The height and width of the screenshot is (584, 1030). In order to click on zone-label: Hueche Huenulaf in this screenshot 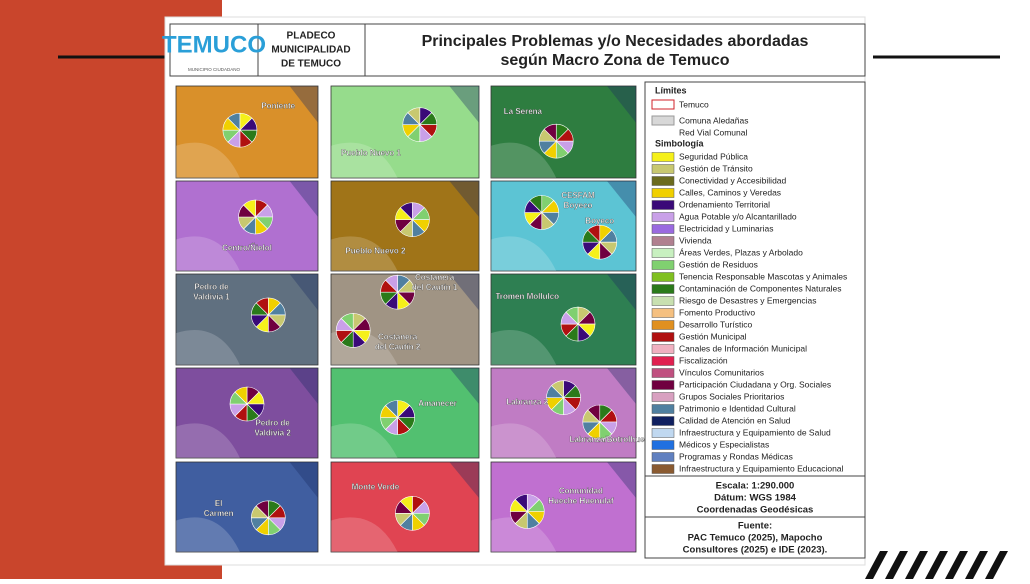, I will do `click(581, 500)`.